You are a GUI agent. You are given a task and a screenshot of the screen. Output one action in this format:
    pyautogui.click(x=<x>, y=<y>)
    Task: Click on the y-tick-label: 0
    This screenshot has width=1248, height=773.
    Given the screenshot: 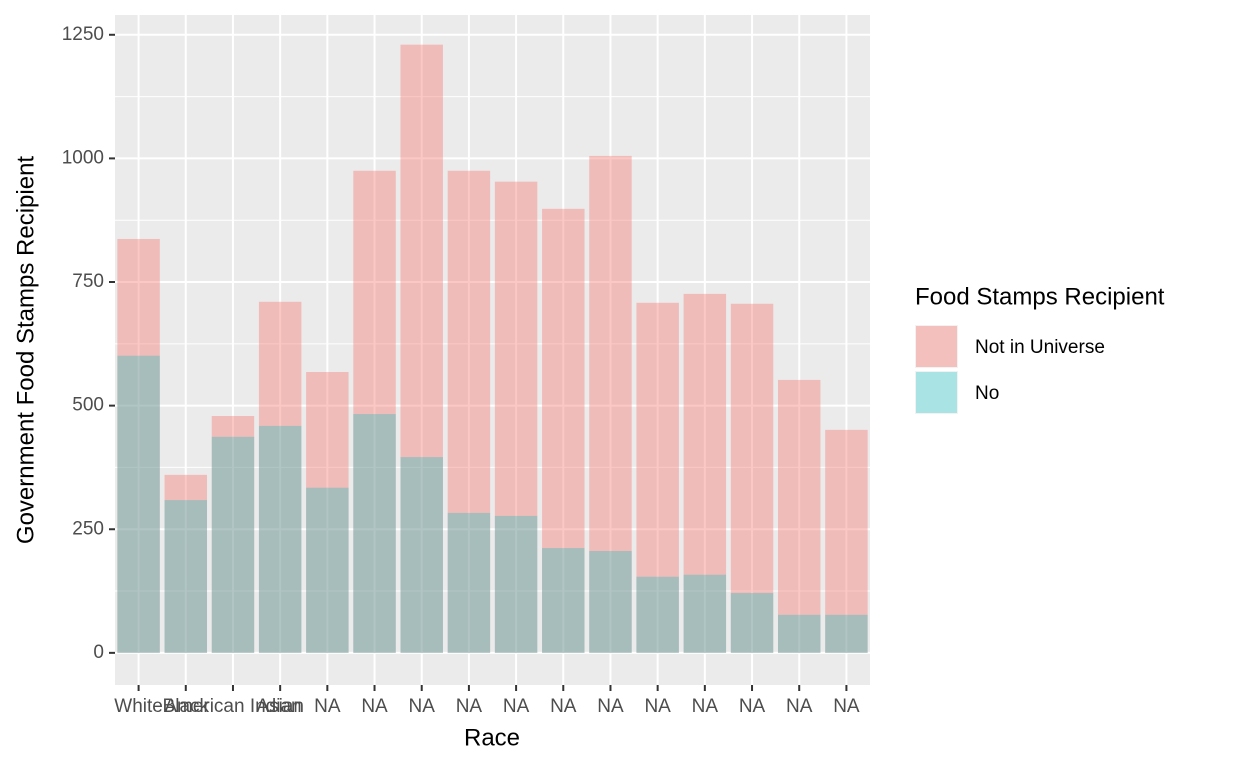 What is the action you would take?
    pyautogui.click(x=98, y=652)
    